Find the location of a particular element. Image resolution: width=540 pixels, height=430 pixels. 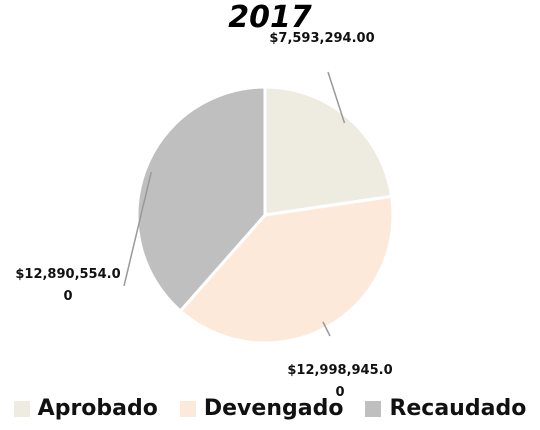

data-label: $12,890,554.00 is located at coordinates (68, 285).